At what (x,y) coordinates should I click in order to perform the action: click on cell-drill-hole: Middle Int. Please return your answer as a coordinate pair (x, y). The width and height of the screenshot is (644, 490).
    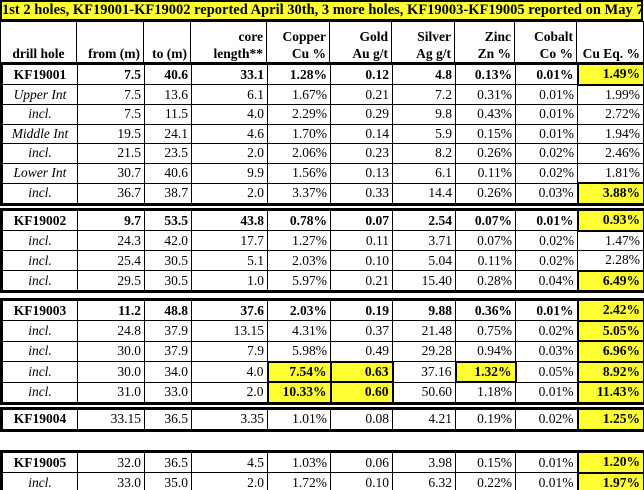
    Looking at the image, I should click on (39, 133).